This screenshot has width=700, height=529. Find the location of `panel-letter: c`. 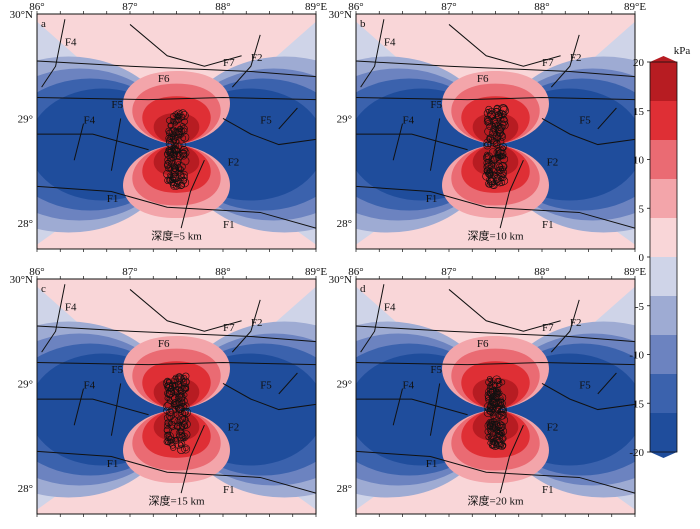

panel-letter: c is located at coordinates (43, 289).